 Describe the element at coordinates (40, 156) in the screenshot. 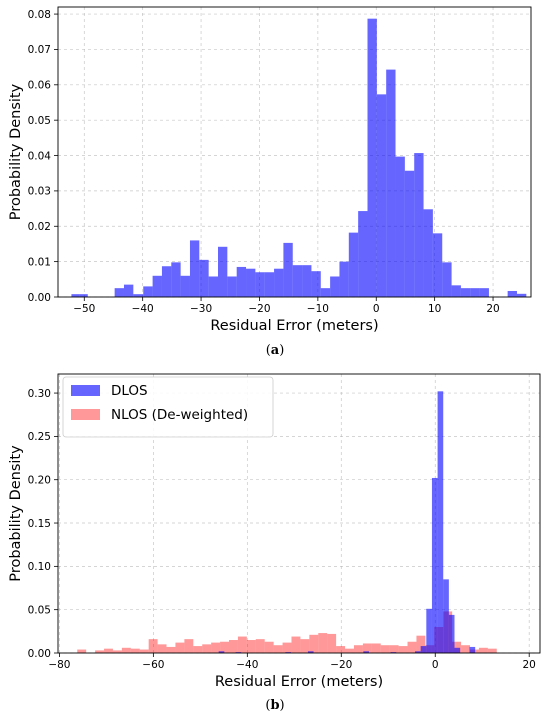

I see `y-tick-label: 0.04` at that location.